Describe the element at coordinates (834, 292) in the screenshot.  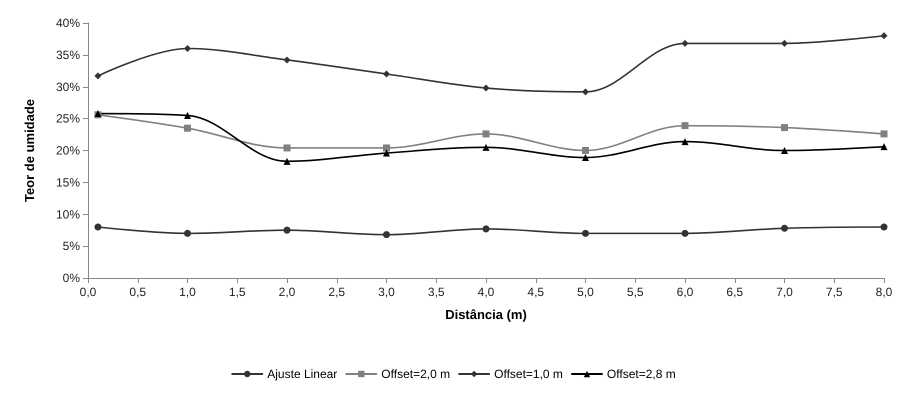
I see `x-tick-label: 7,5` at that location.